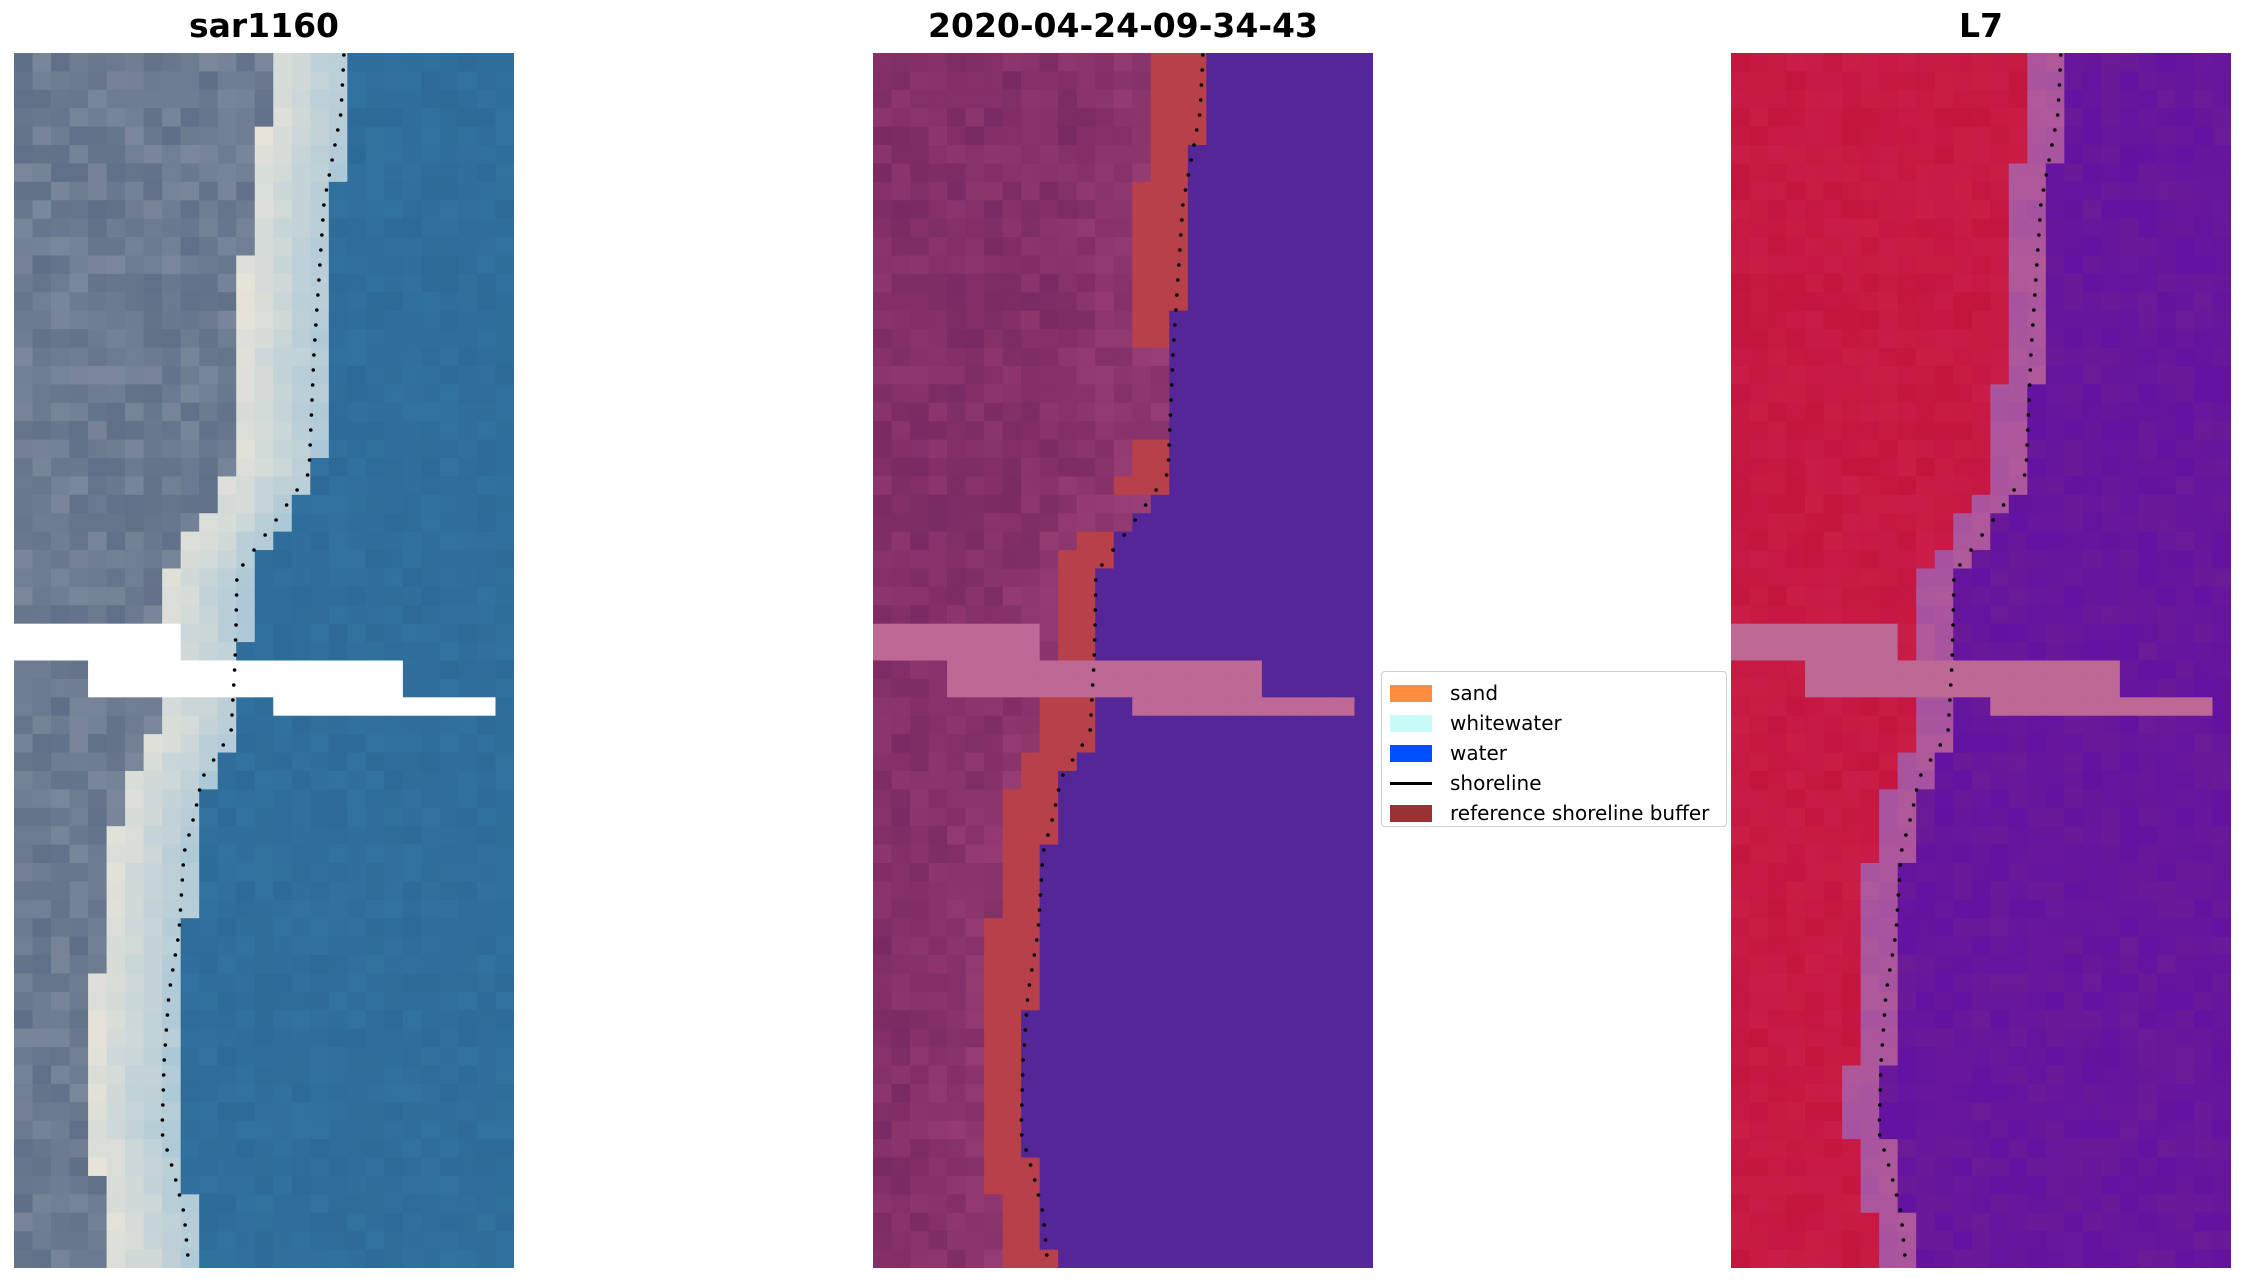 The height and width of the screenshot is (1283, 2242). I want to click on legend-item-whitewater: whitewater, so click(1554, 723).